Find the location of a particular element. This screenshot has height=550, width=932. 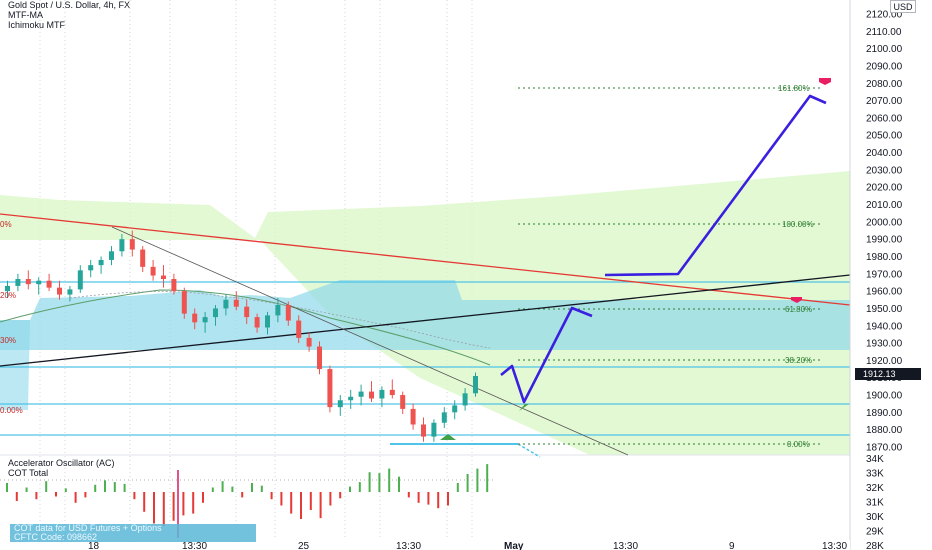

osc-label: 29K is located at coordinates (875, 532).